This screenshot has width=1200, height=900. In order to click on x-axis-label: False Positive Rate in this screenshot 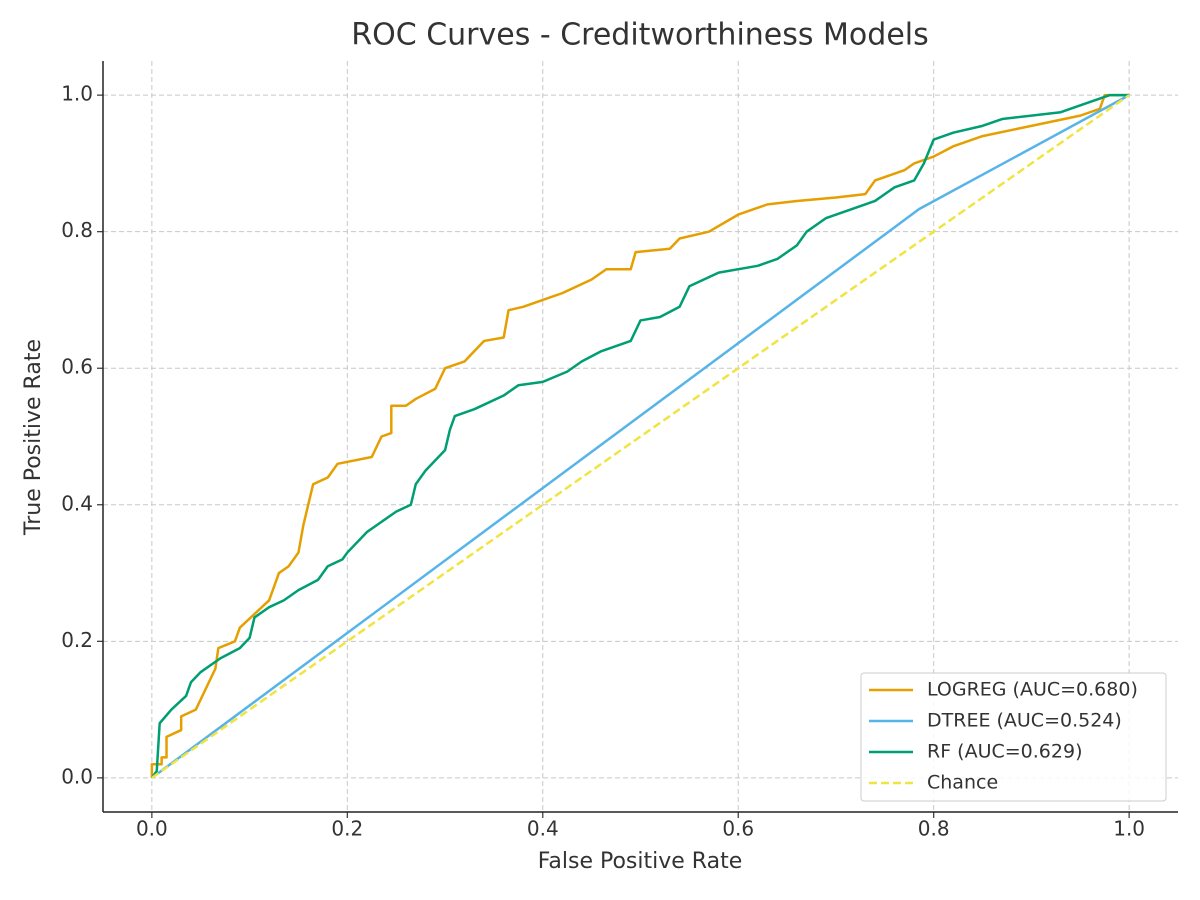, I will do `click(640, 861)`.